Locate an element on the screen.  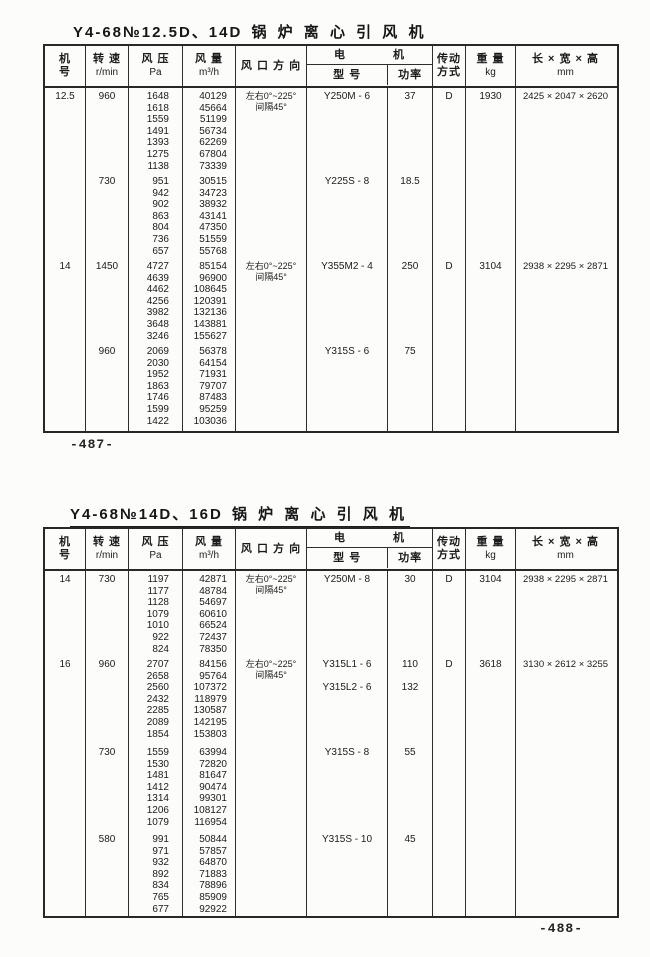
value-line: 1952 is located at coordinates (157, 375).